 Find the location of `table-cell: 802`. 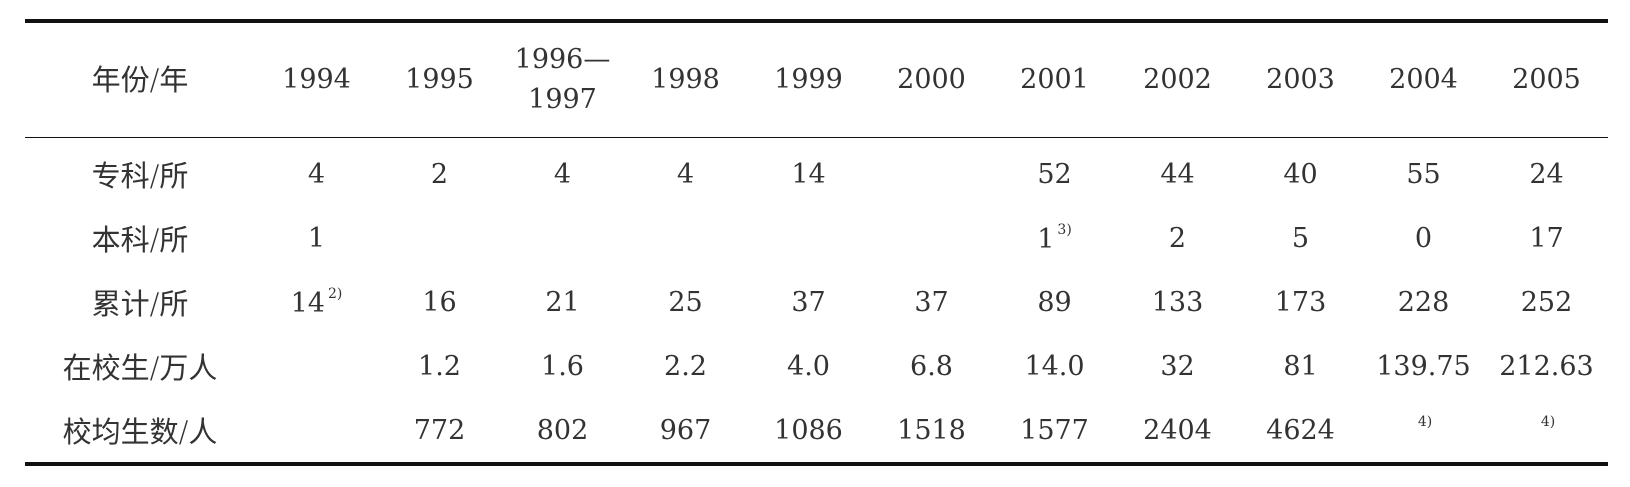

table-cell: 802 is located at coordinates (562, 430).